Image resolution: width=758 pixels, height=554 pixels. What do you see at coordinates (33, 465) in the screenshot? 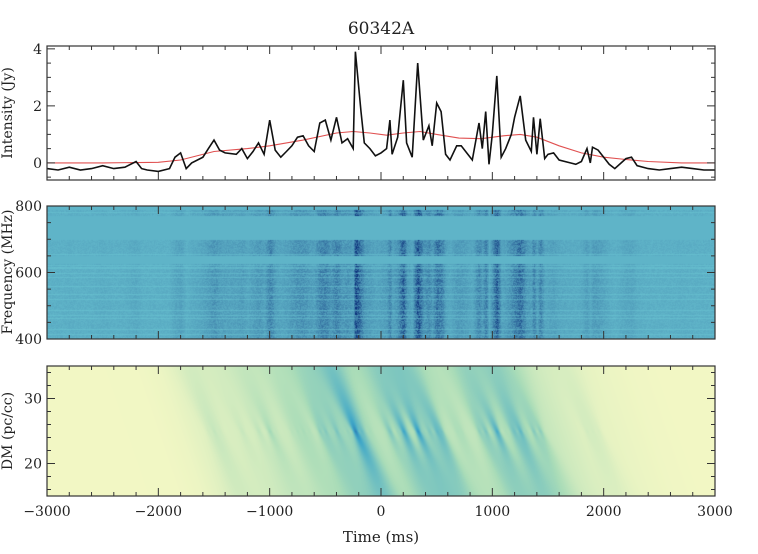
I see `y-tick-label: 20` at bounding box center [33, 465].